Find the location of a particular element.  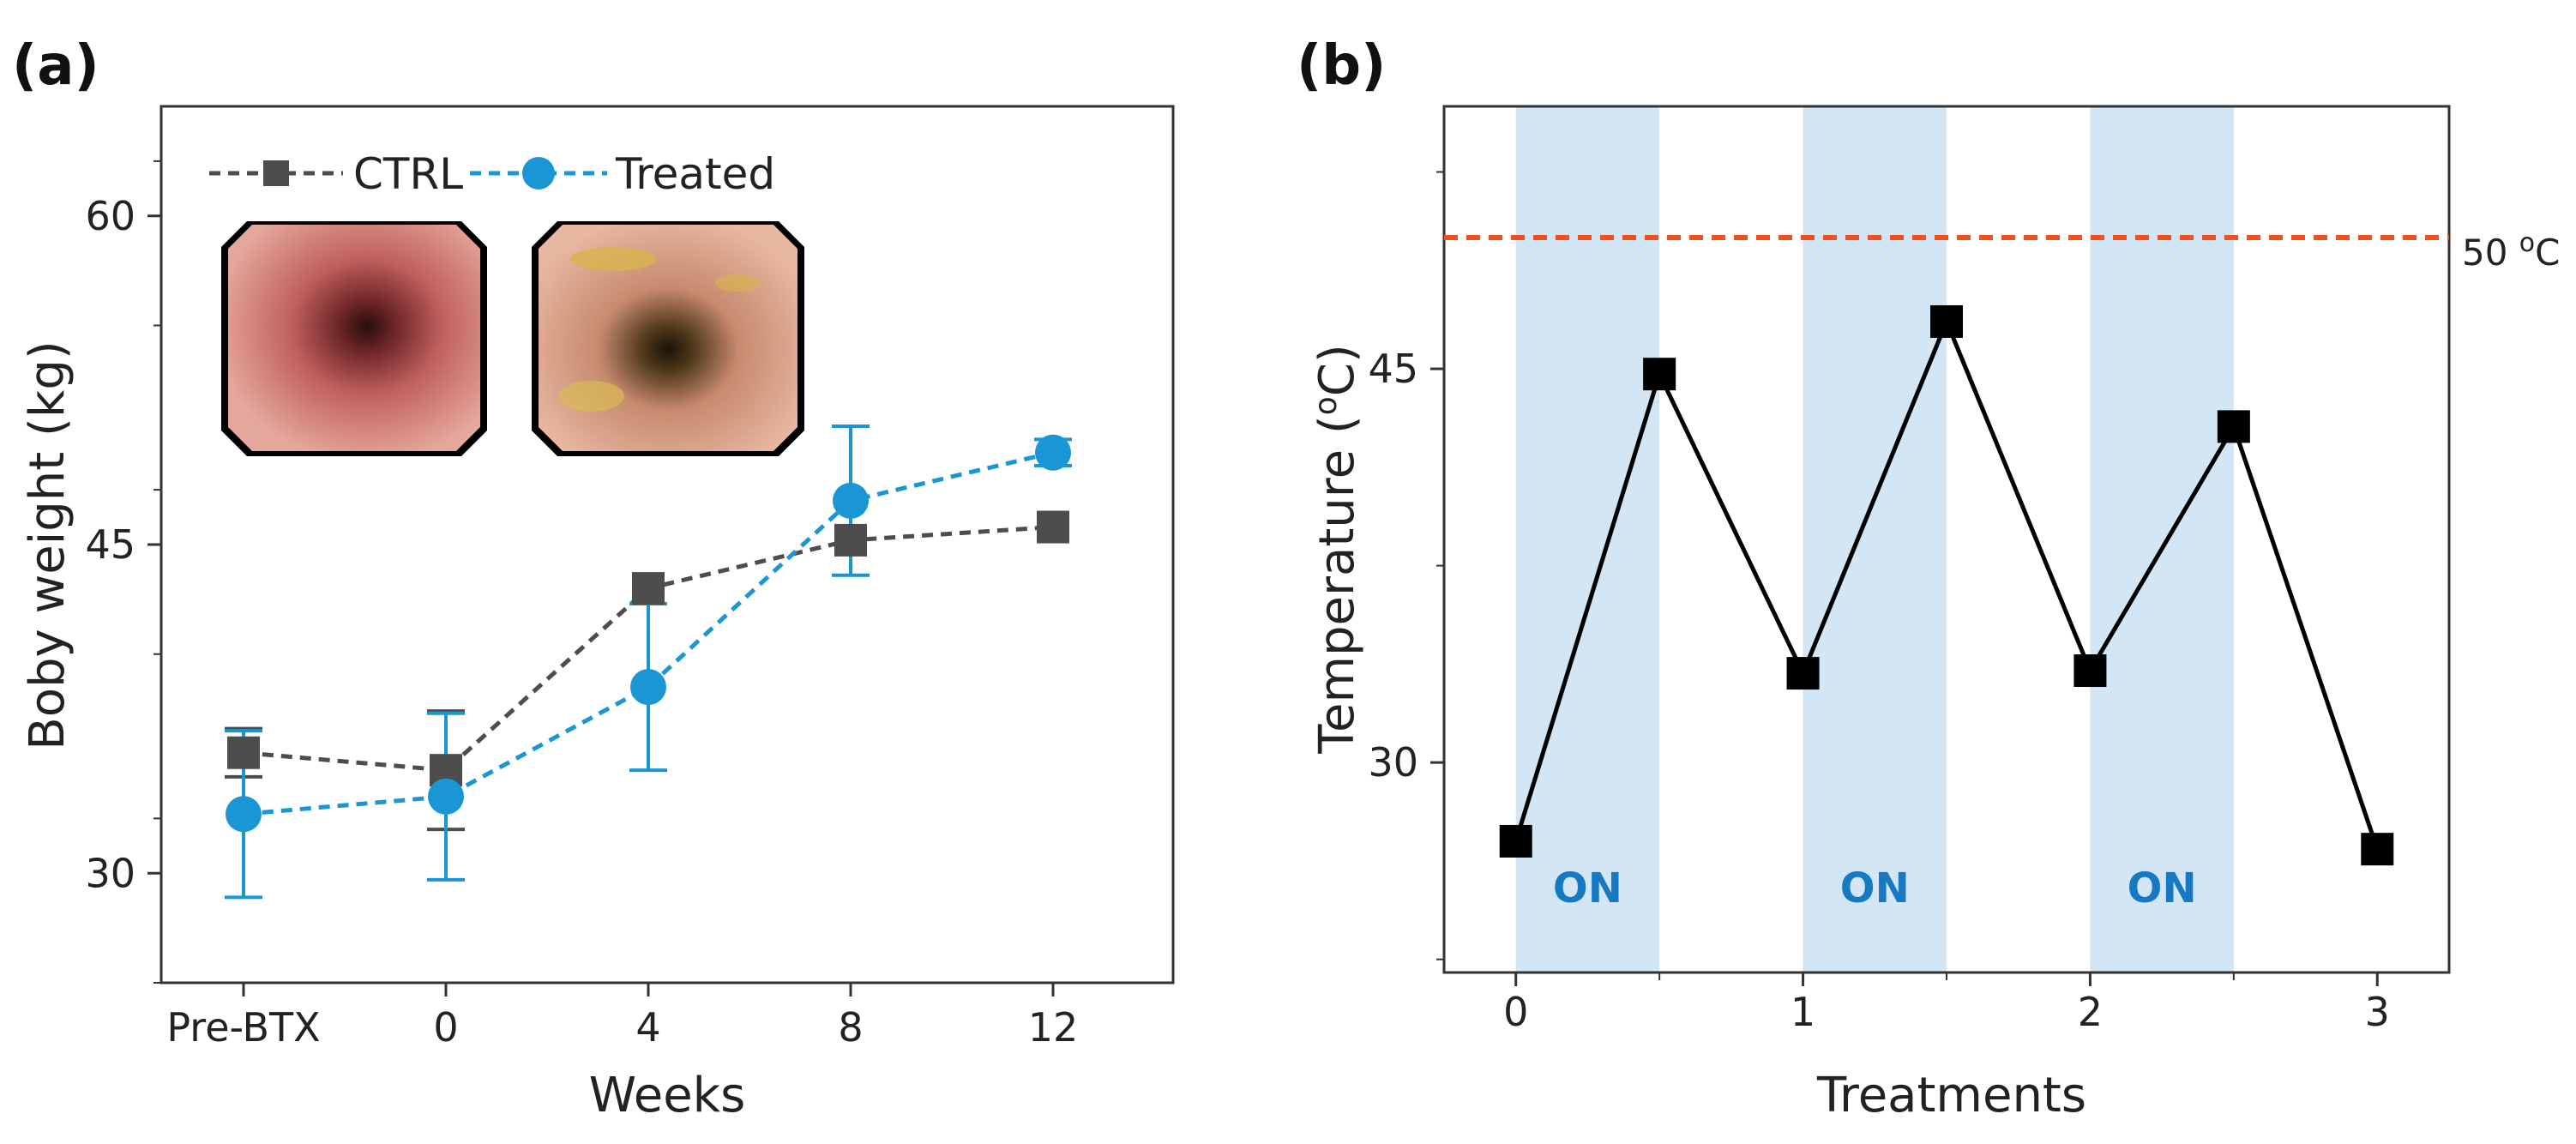

legend-a: CTRL Treated is located at coordinates (492, 174).